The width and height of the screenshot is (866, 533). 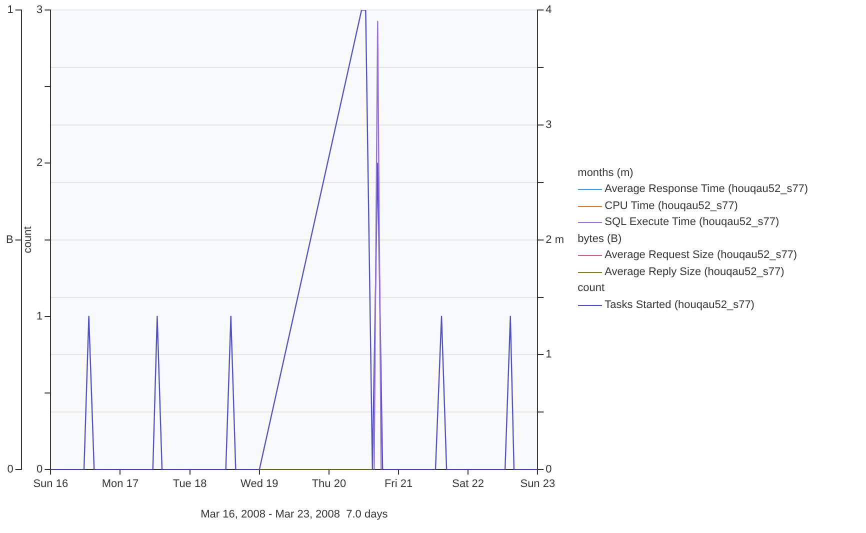 I want to click on y-tick-label: 2, so click(x=39, y=163).